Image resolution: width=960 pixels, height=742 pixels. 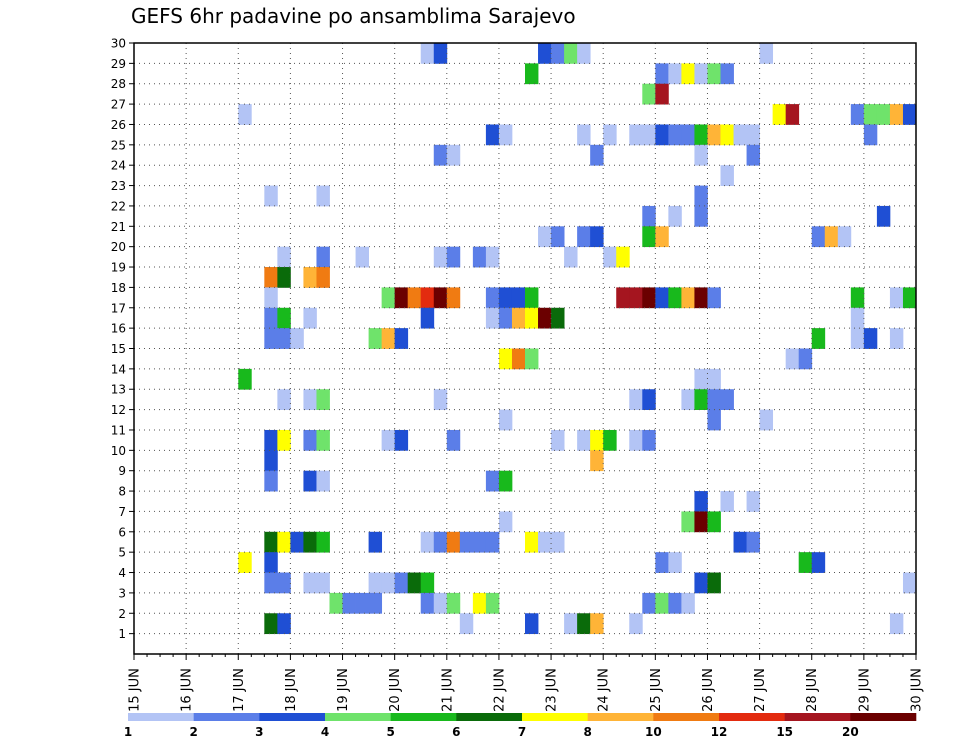 I want to click on y-tick-label: 11, so click(x=118, y=430).